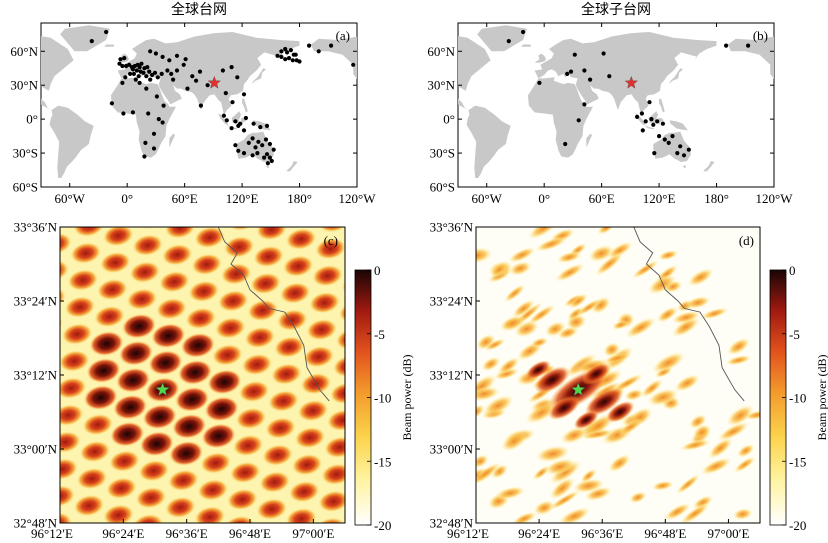 The height and width of the screenshot is (543, 828). What do you see at coordinates (602, 533) in the screenshot?
I see `x-tick-label: 96°36′E` at bounding box center [602, 533].